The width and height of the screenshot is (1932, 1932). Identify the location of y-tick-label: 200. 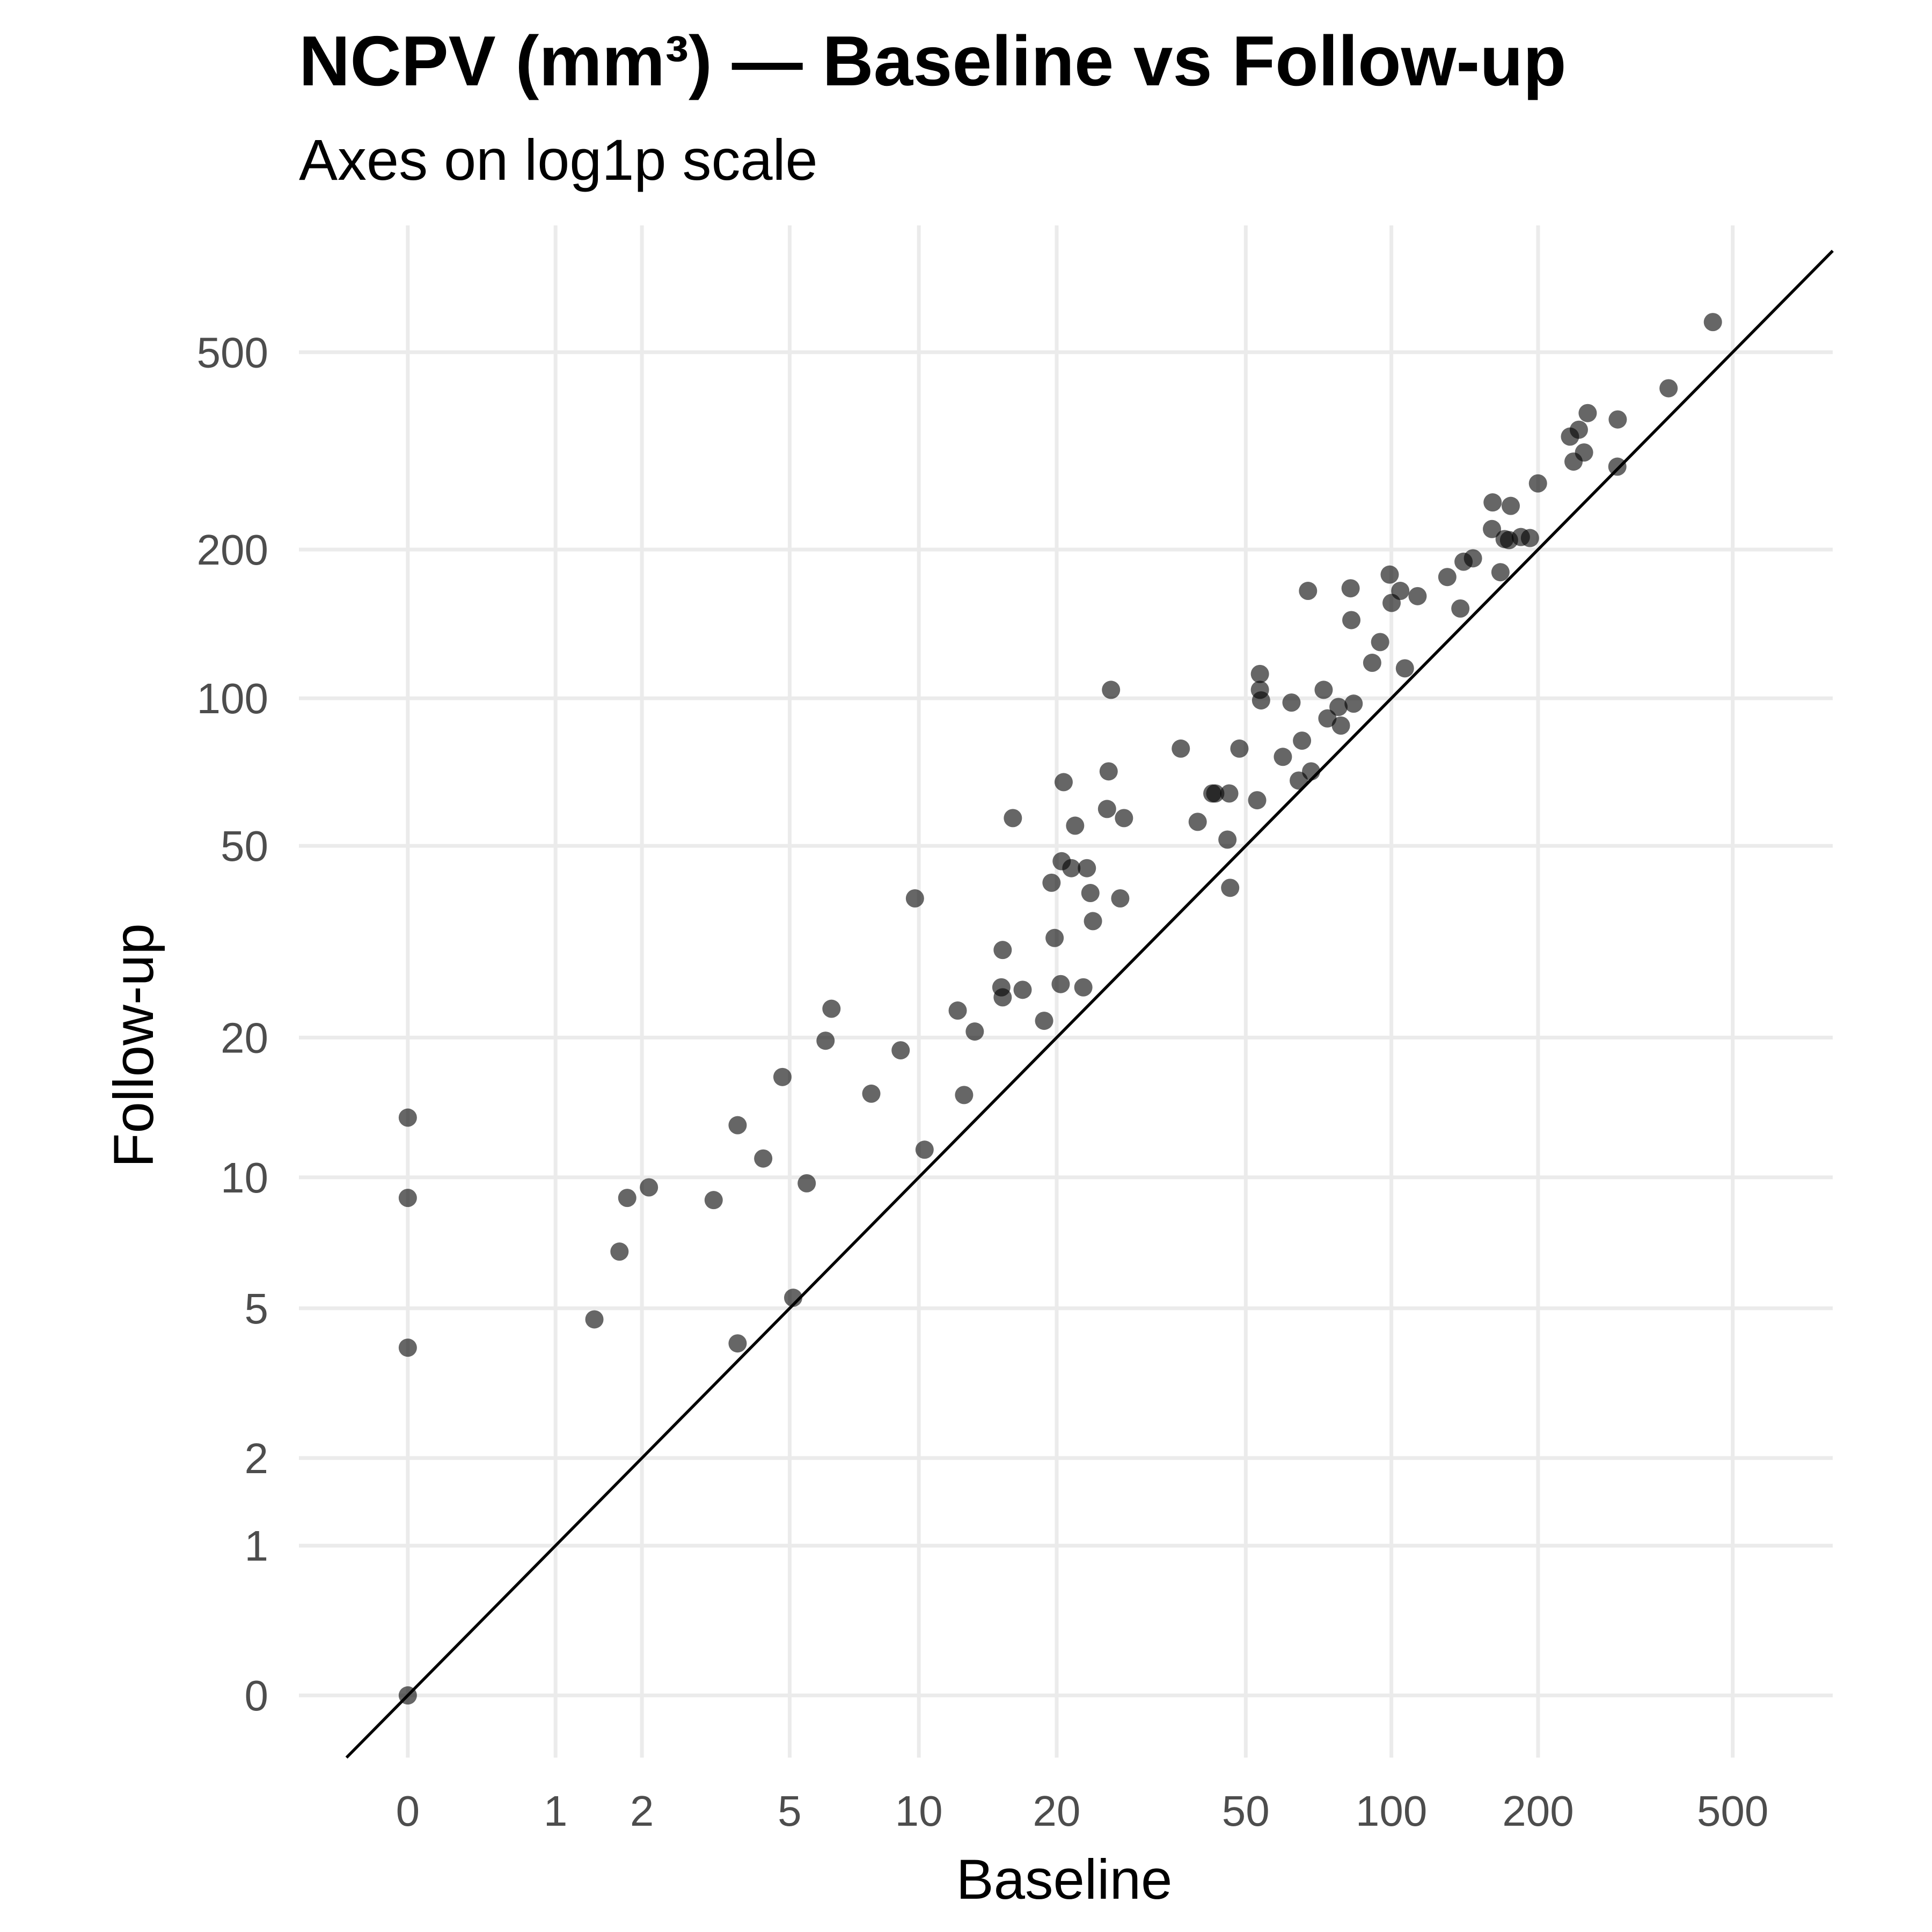
(232, 550).